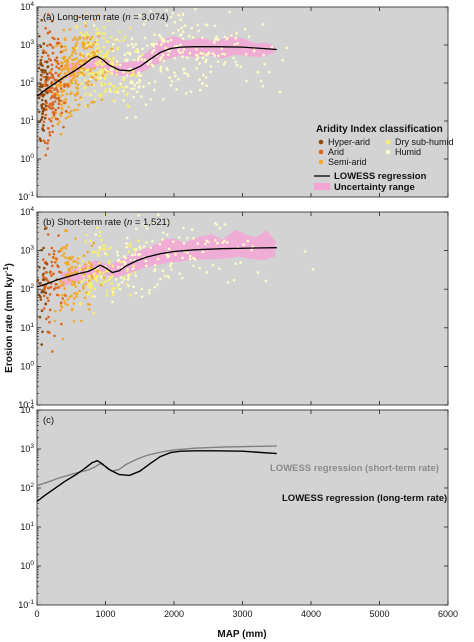  I want to click on legend-uncertainty-swatch, so click(322, 186).